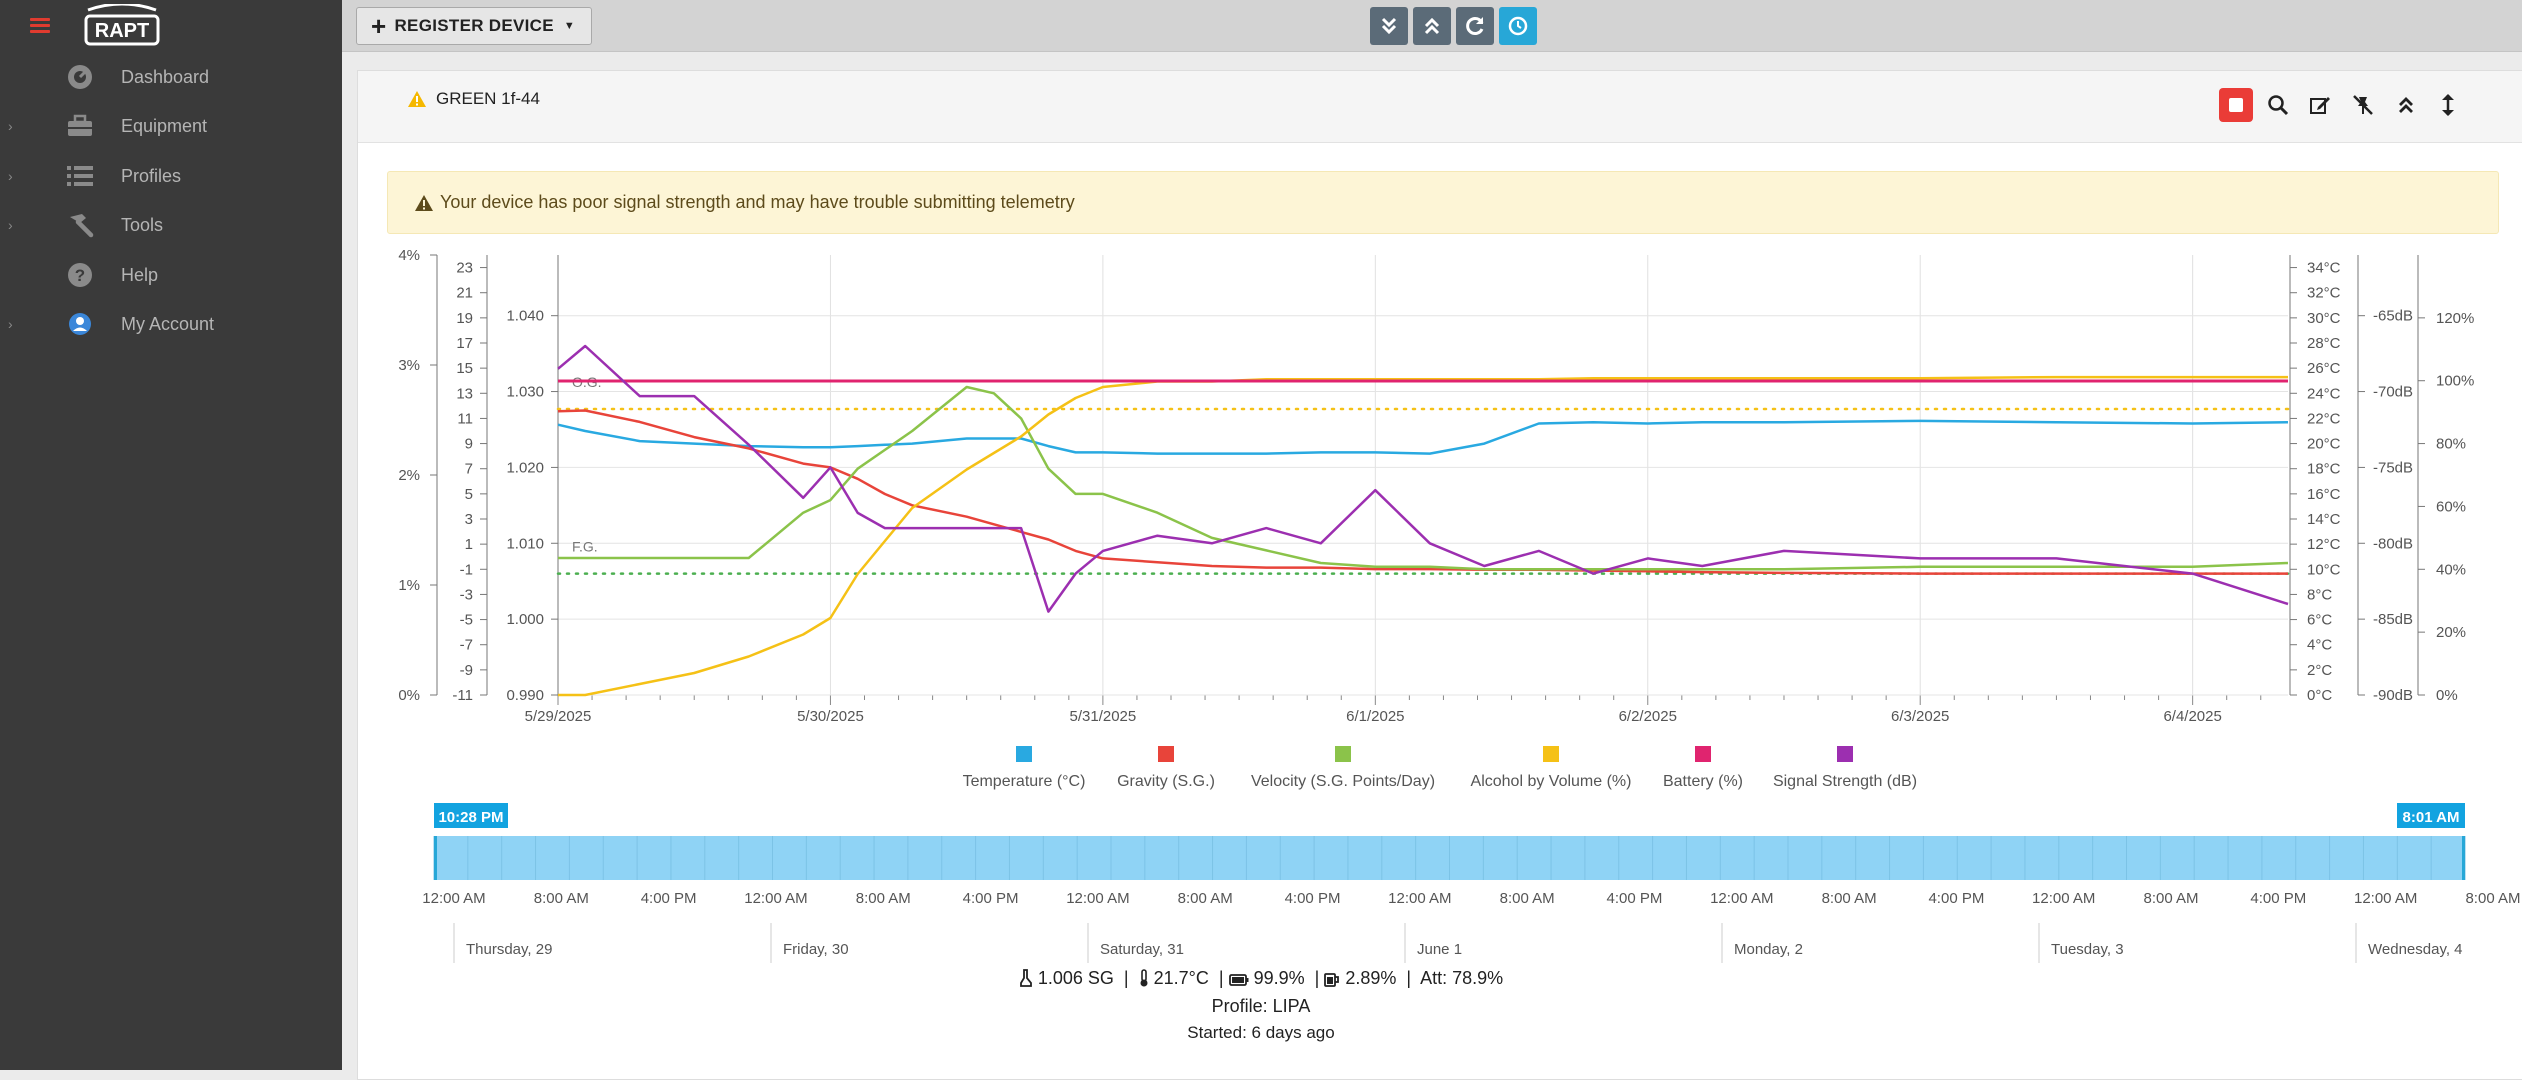 The width and height of the screenshot is (2522, 1080). What do you see at coordinates (462, 695) in the screenshot?
I see `velocity-tick-label: -11` at bounding box center [462, 695].